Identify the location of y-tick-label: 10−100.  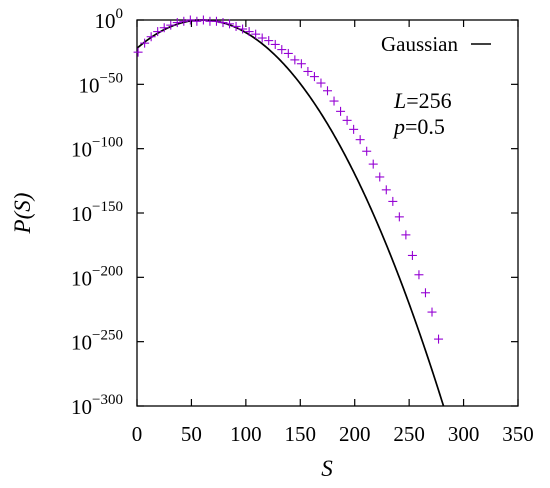
(97, 148).